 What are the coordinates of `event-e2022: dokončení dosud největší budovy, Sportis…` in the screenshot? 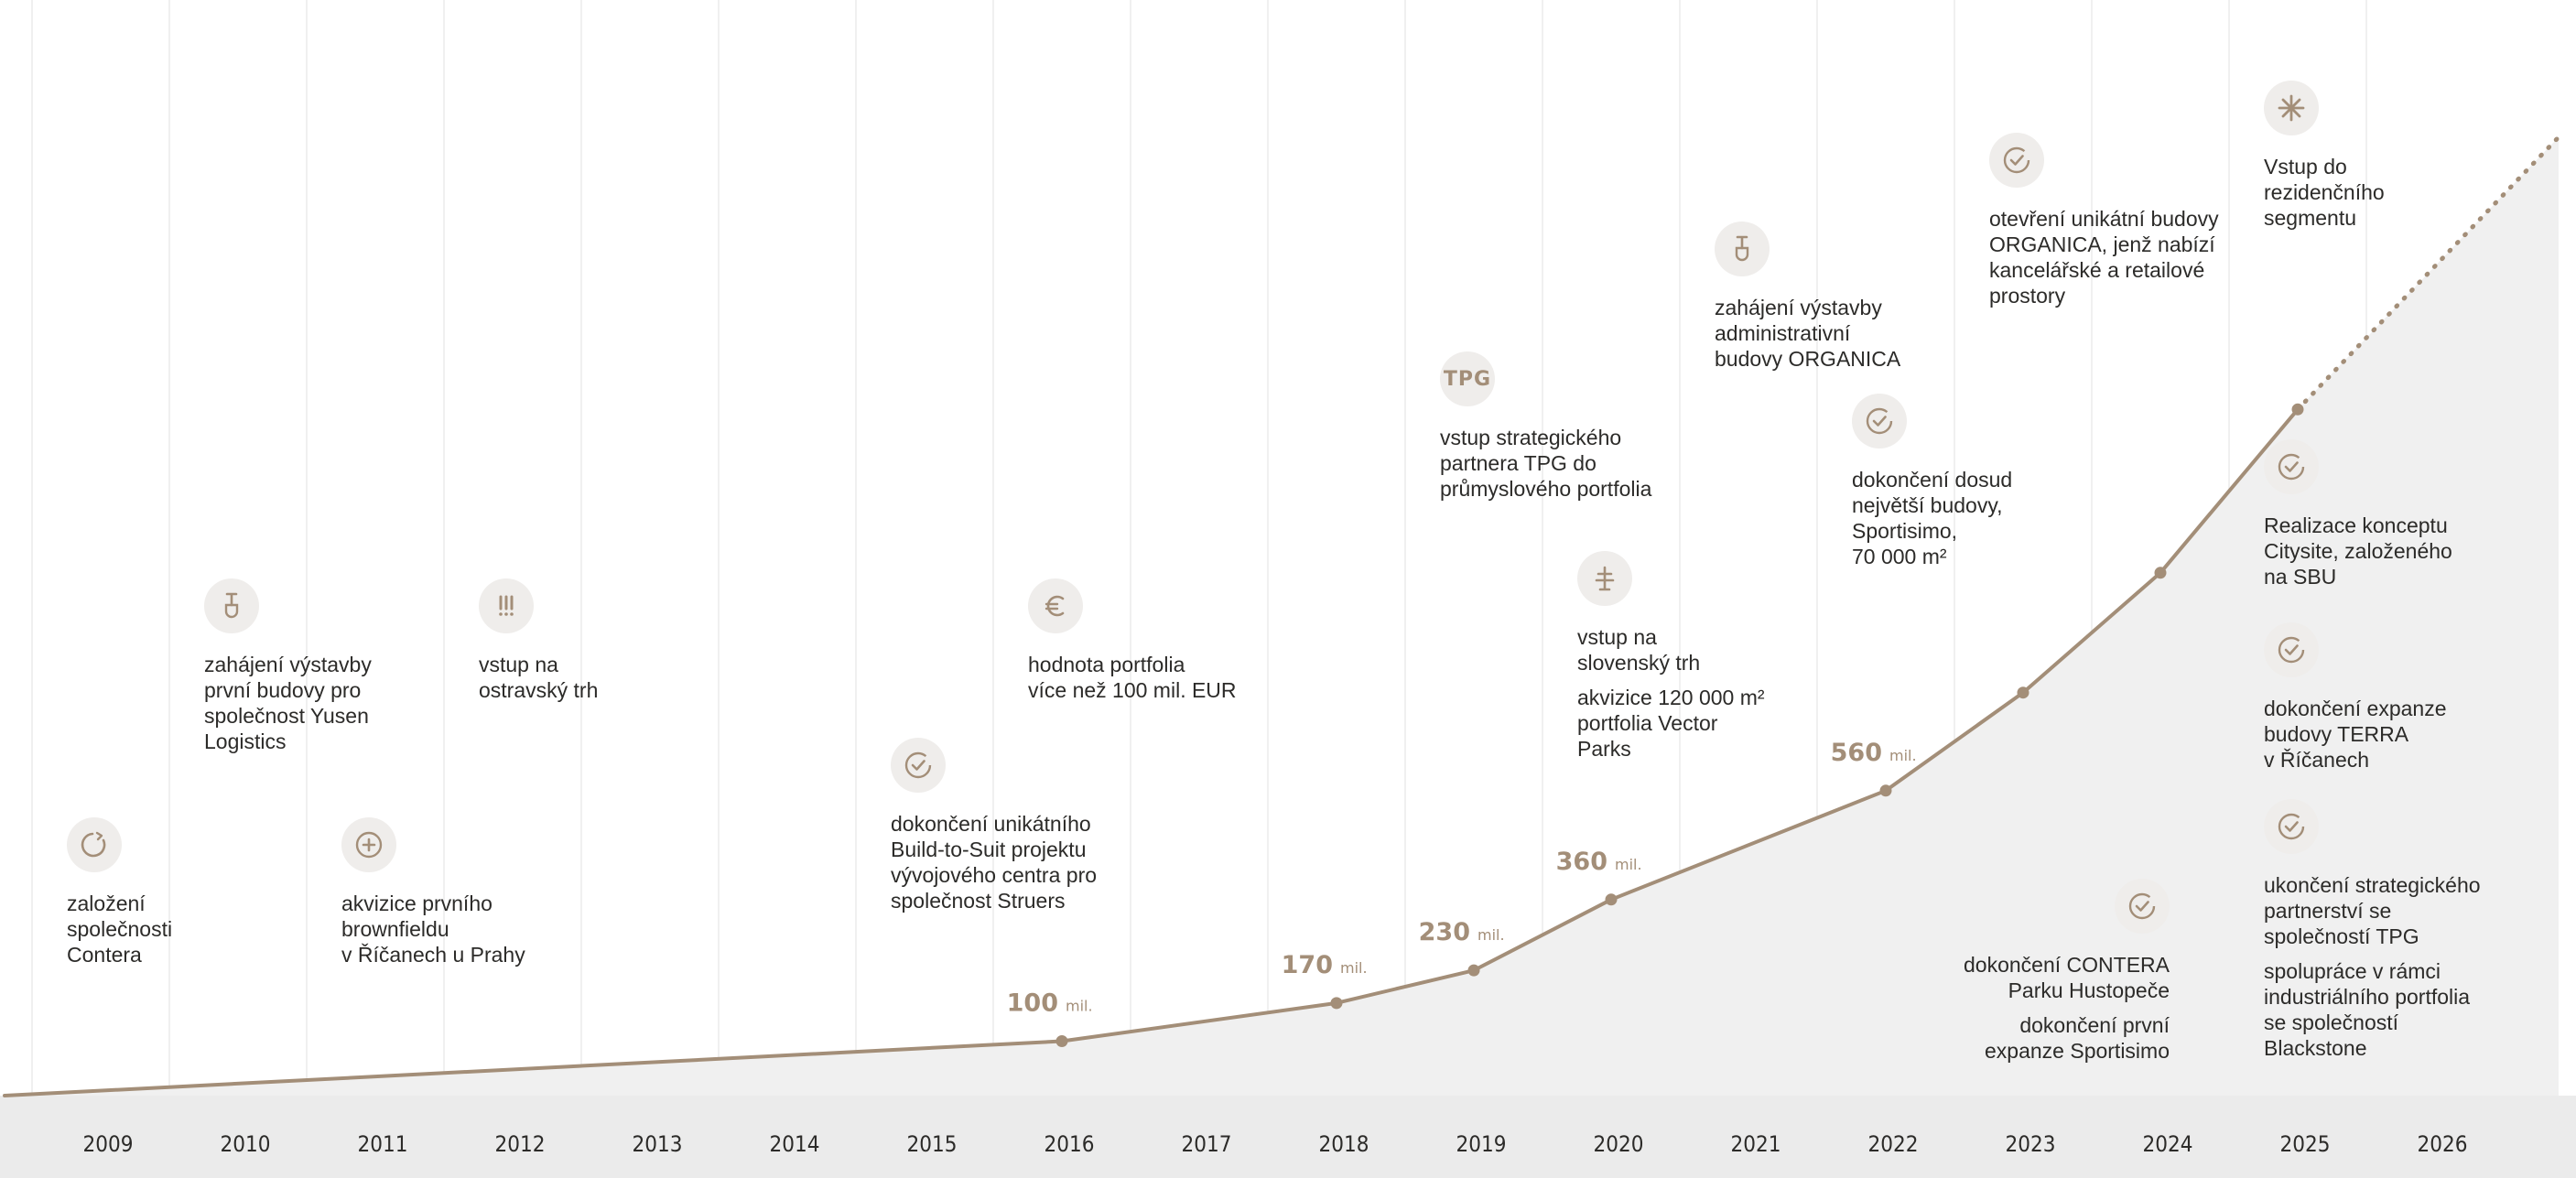 It's located at (1932, 481).